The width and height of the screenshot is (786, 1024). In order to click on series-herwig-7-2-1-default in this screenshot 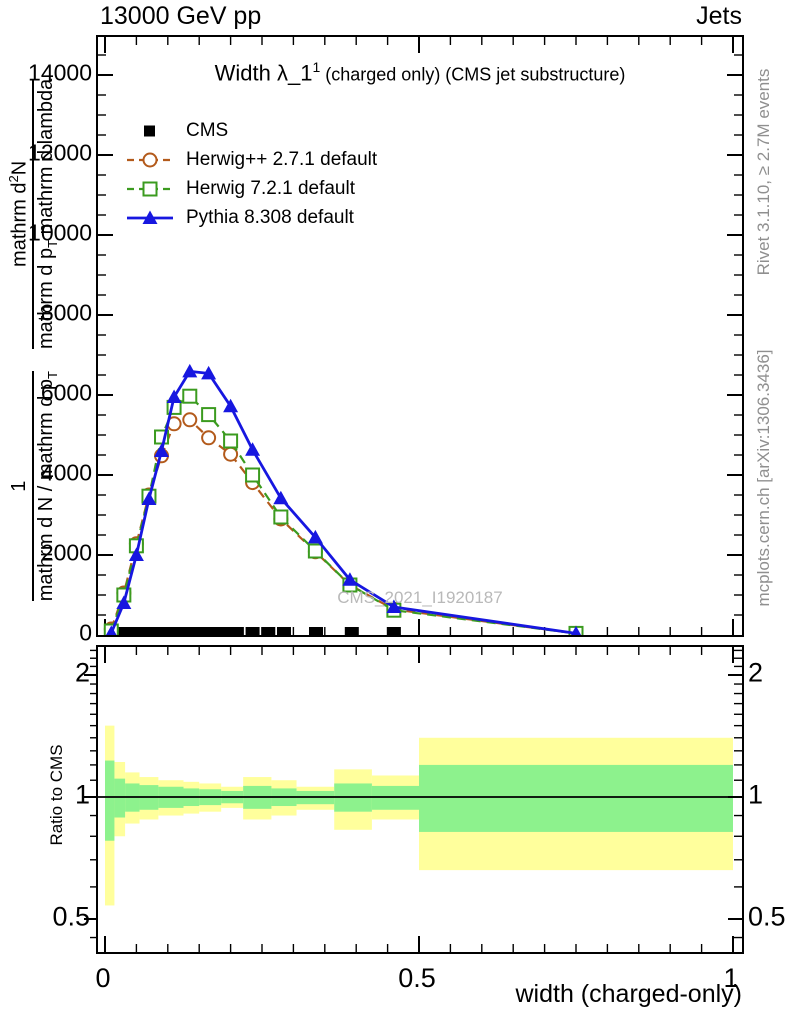, I will do `click(343, 511)`.